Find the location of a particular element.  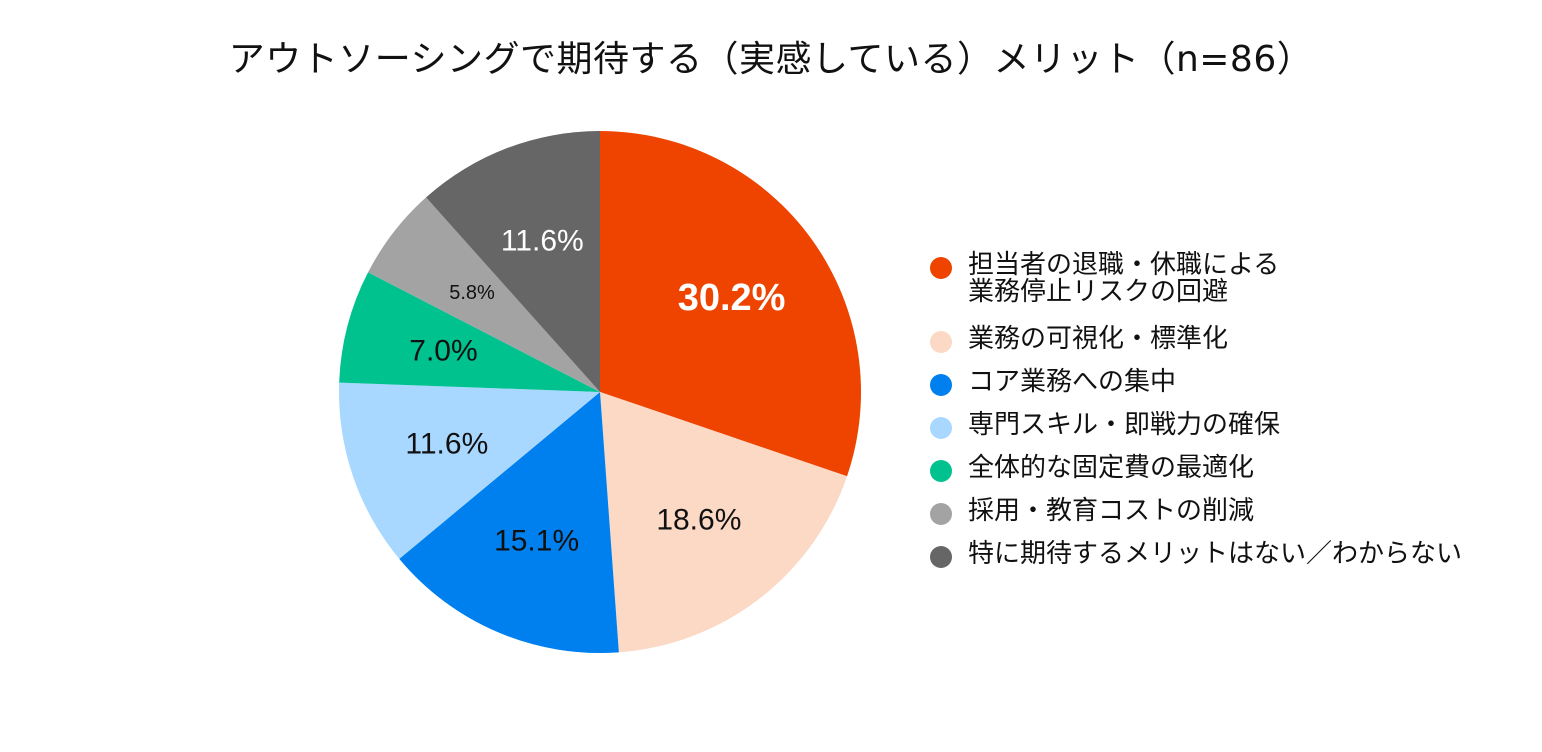

pie-slice-label-2: 15.1% is located at coordinates (536, 540).